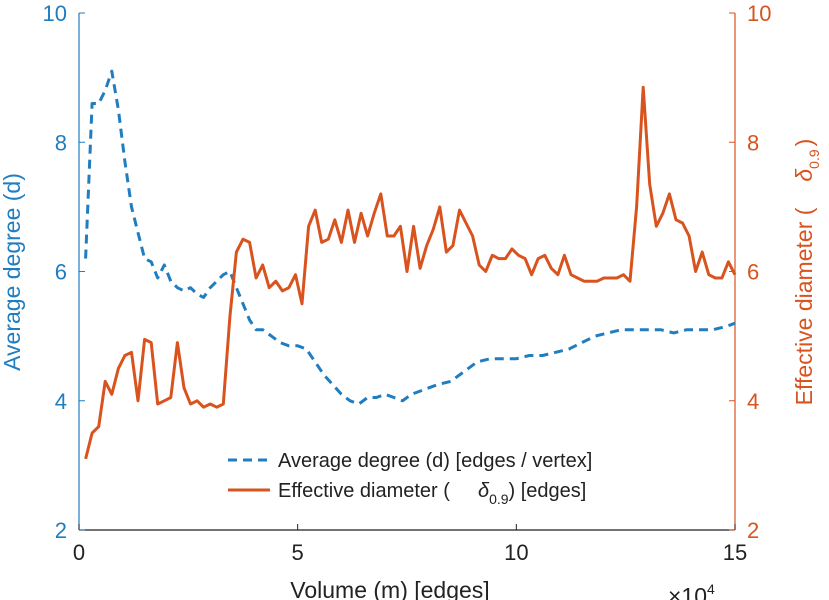 The width and height of the screenshot is (829, 600). Describe the element at coordinates (499, 499) in the screenshot. I see `legend-label-diameter-sub: 0.9` at that location.